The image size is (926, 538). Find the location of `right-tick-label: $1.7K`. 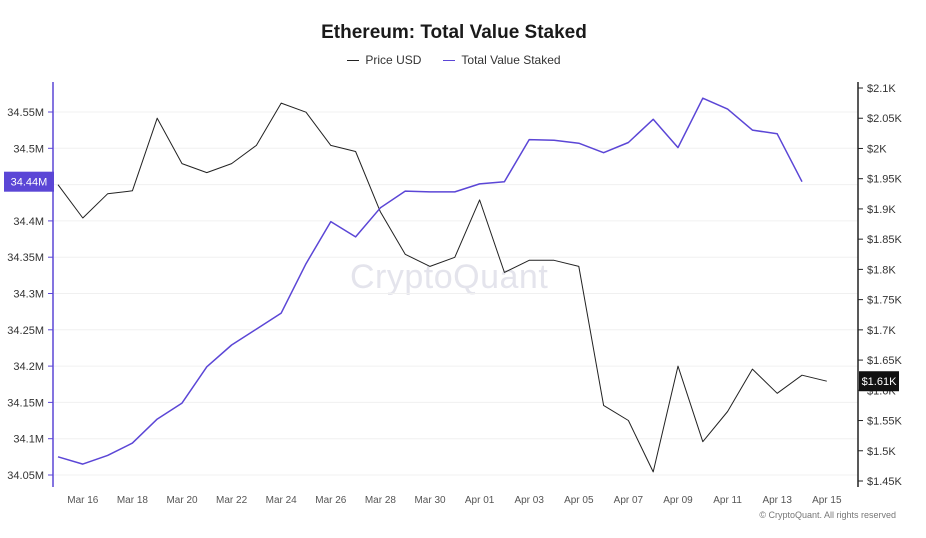

right-tick-label: $1.7K is located at coordinates (881, 331).